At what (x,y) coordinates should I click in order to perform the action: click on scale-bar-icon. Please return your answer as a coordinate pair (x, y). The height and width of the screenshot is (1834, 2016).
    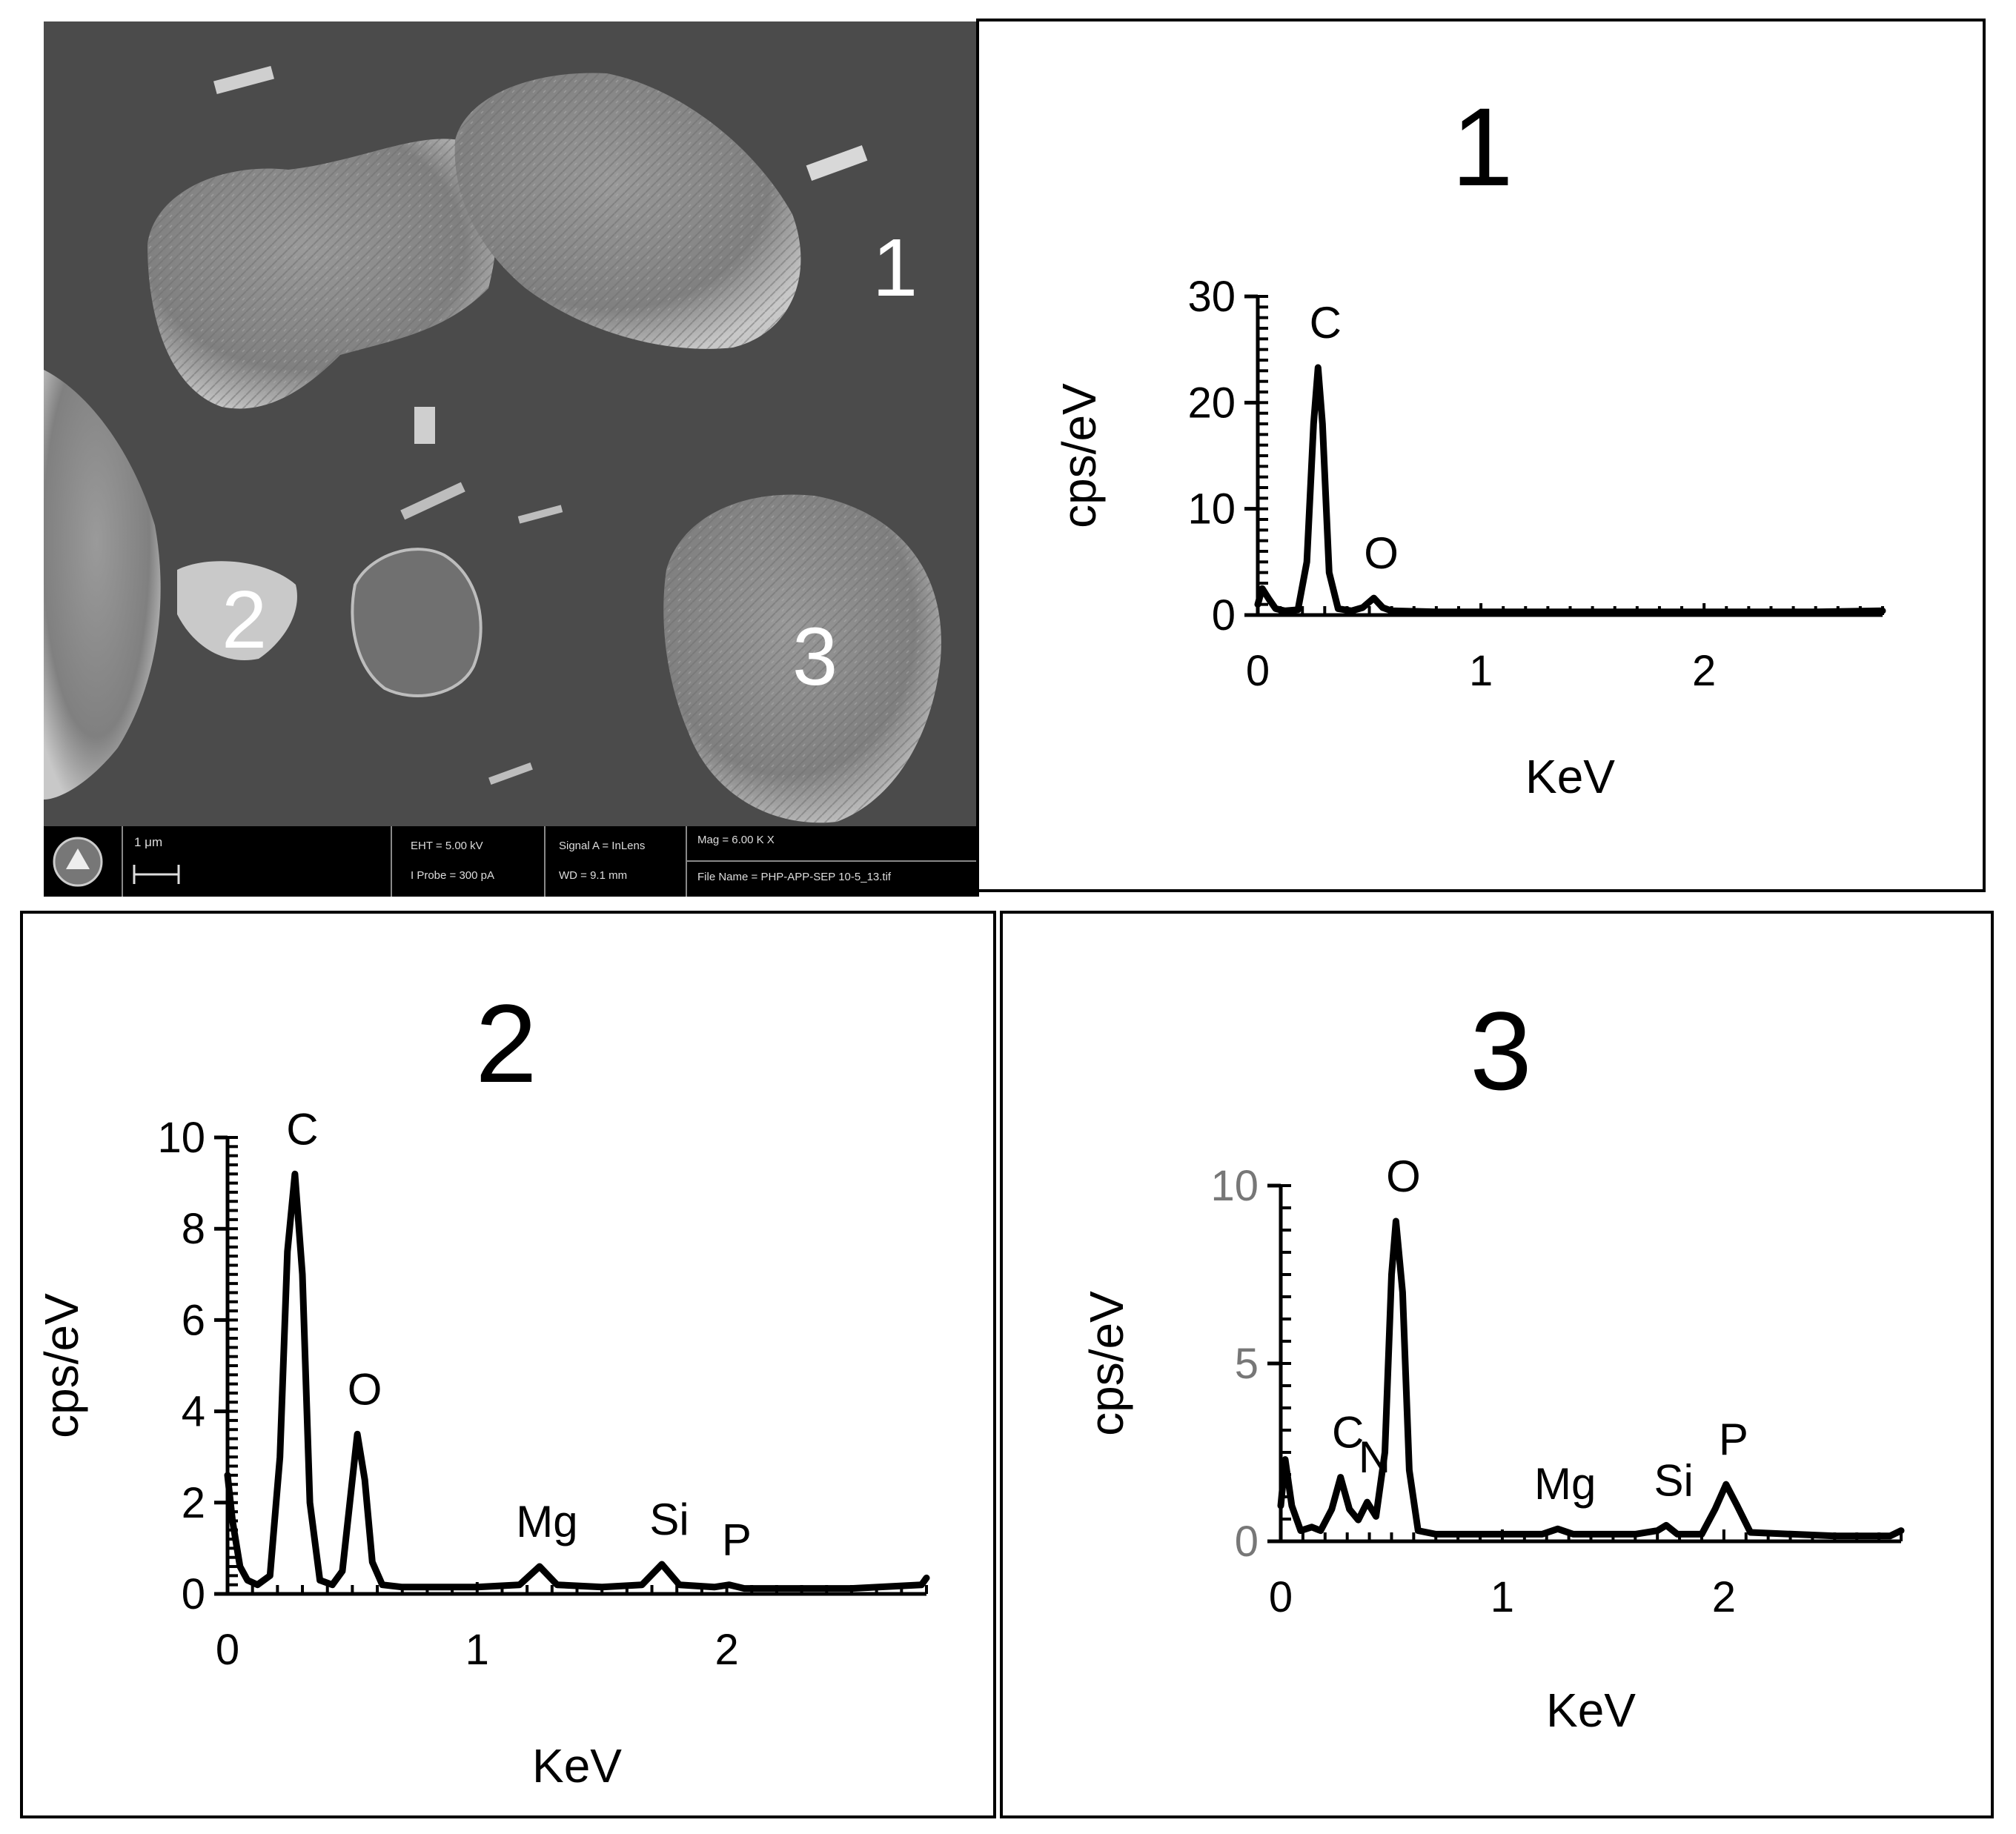
    Looking at the image, I should click on (157, 874).